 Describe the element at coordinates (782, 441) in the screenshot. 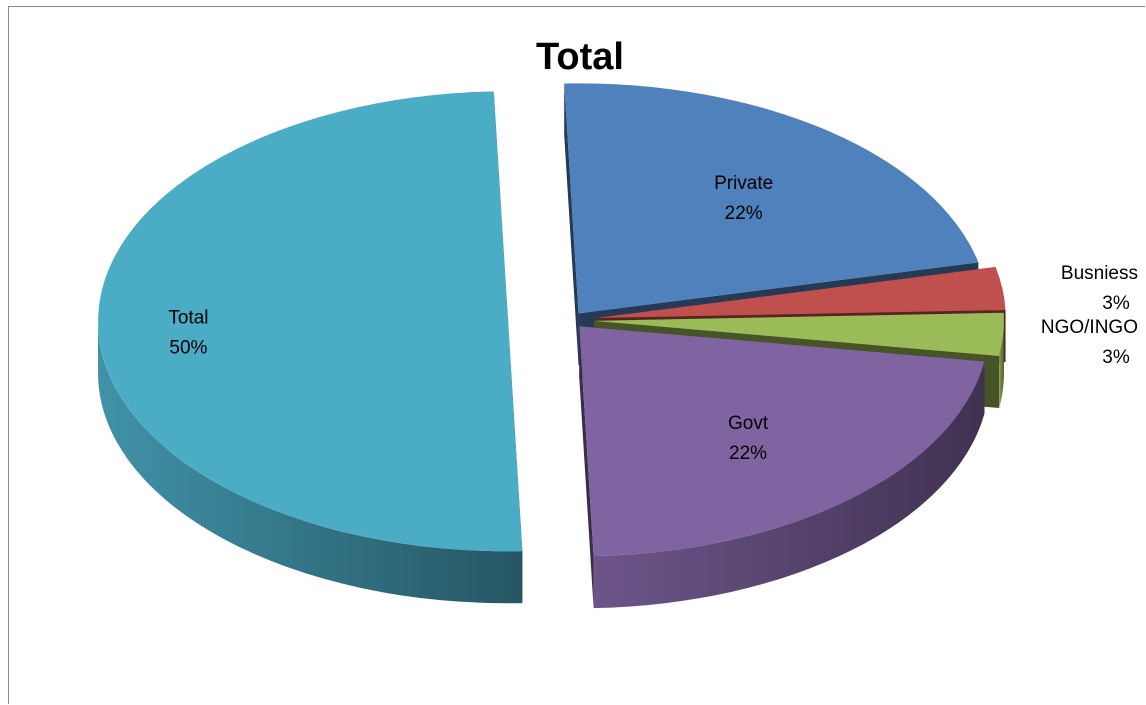

I see `slice-govt` at that location.